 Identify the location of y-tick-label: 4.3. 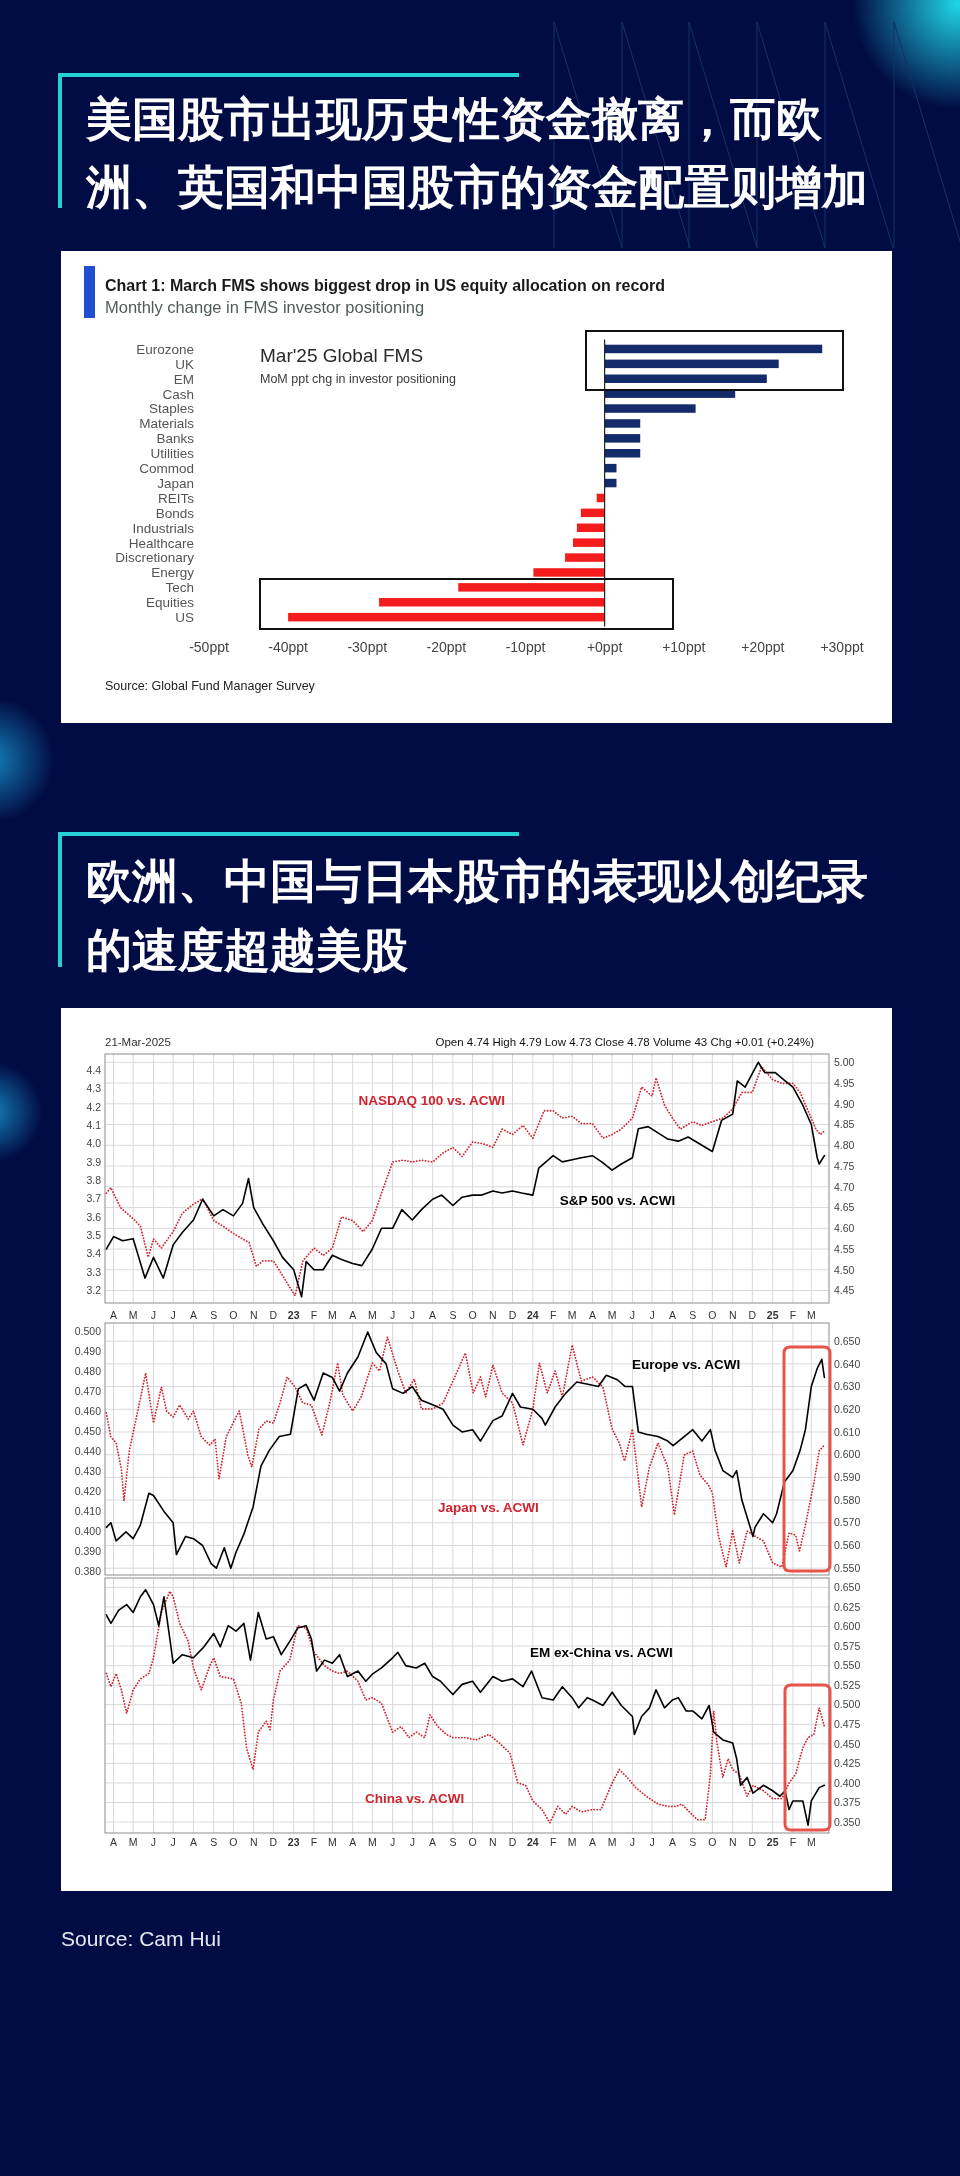
(94, 1088).